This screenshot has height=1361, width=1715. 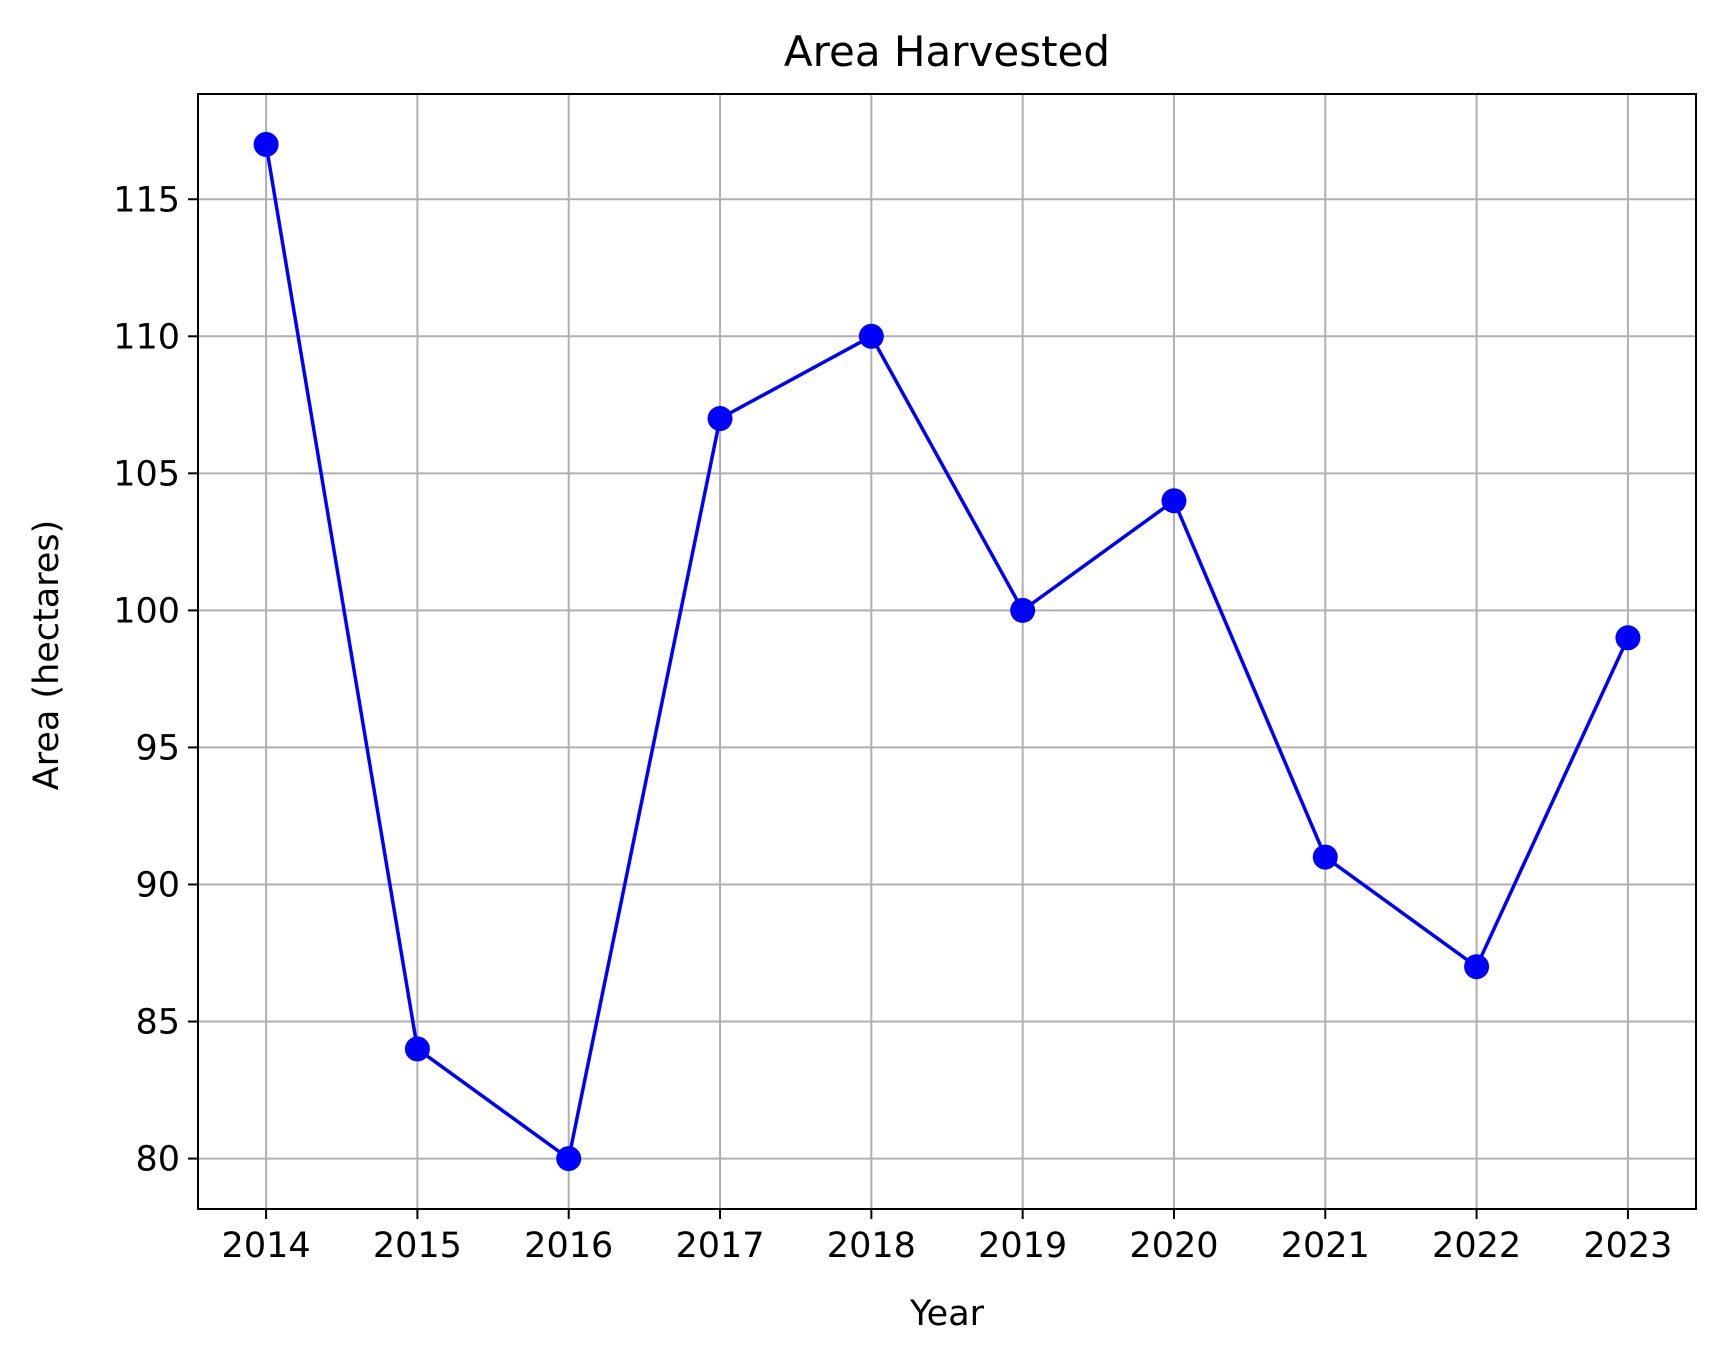 I want to click on y-tick-label: 105, so click(x=146, y=474).